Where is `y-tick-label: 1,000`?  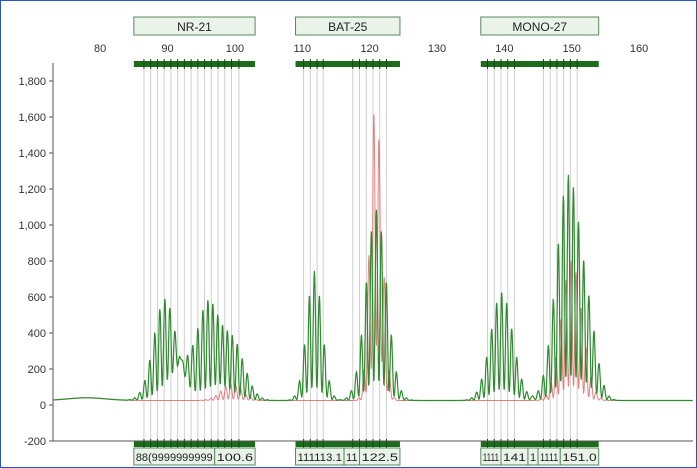
y-tick-label: 1,000 is located at coordinates (32, 226).